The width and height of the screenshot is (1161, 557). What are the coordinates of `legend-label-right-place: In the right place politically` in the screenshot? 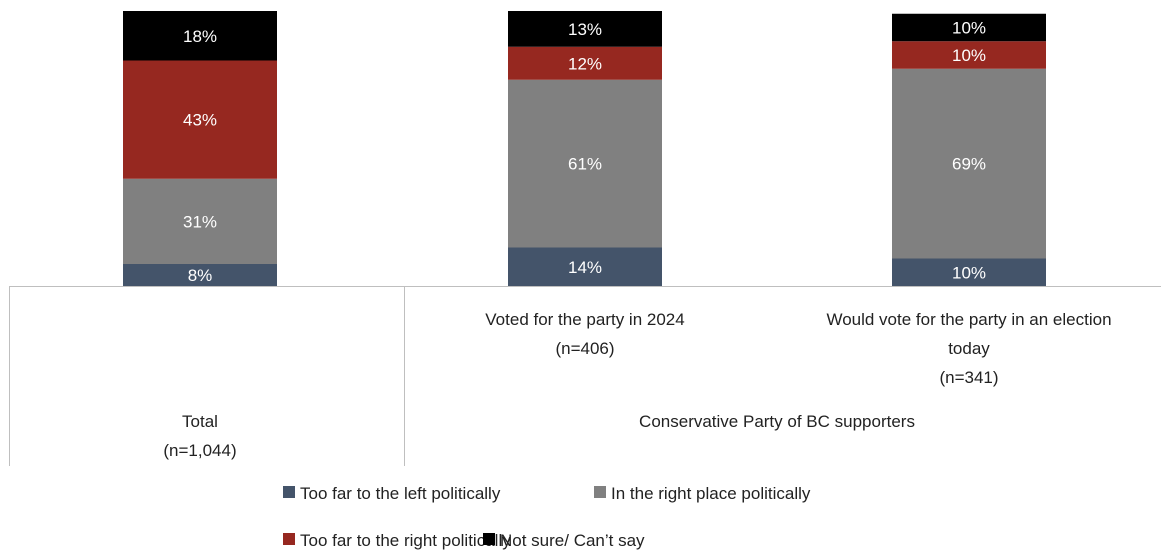 It's located at (711, 493).